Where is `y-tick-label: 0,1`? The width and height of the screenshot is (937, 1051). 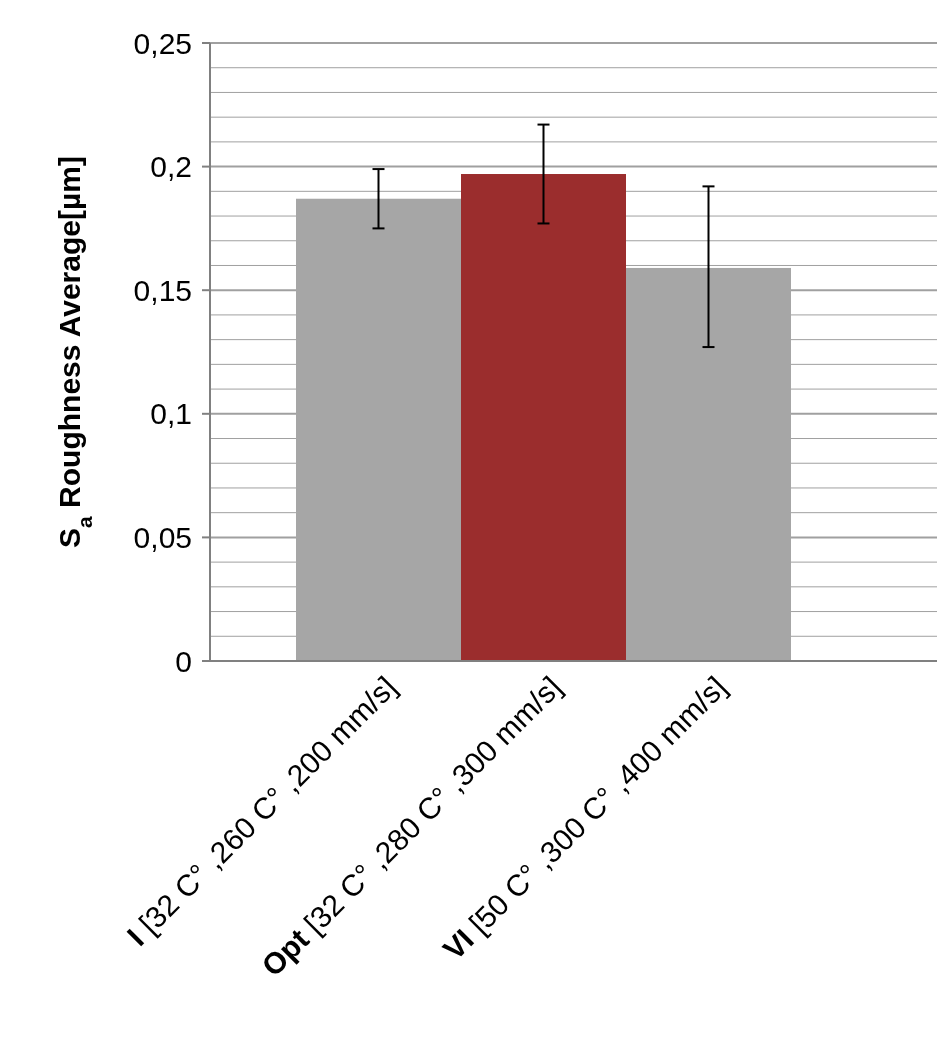 y-tick-label: 0,1 is located at coordinates (171, 414).